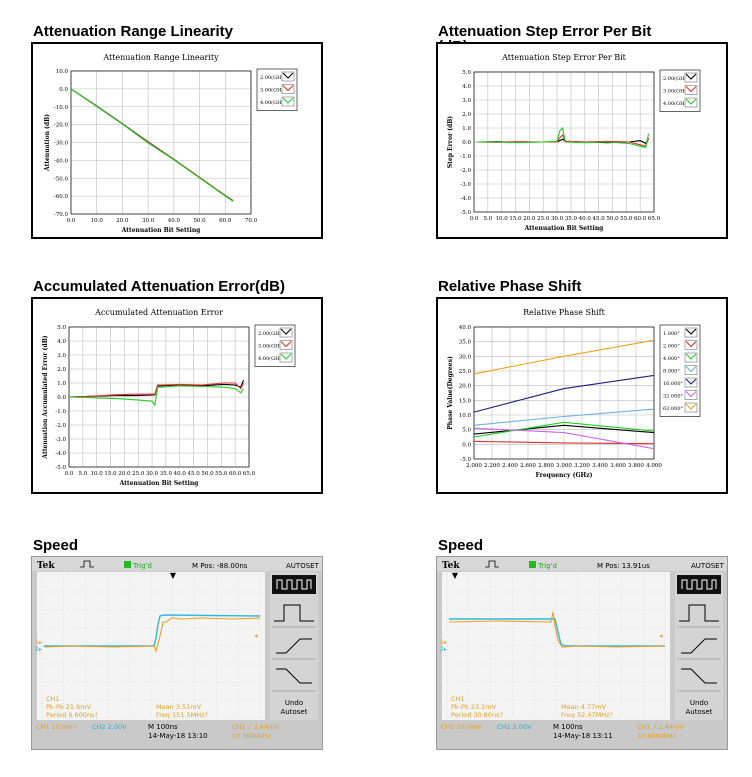 This screenshot has height=777, width=752. I want to click on x-tick-label: 5.0, so click(82, 474).